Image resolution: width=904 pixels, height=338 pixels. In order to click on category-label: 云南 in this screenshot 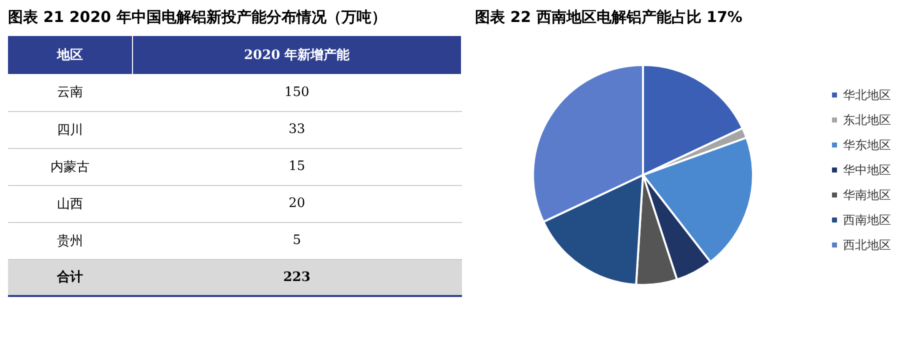, I will do `click(70, 92)`.